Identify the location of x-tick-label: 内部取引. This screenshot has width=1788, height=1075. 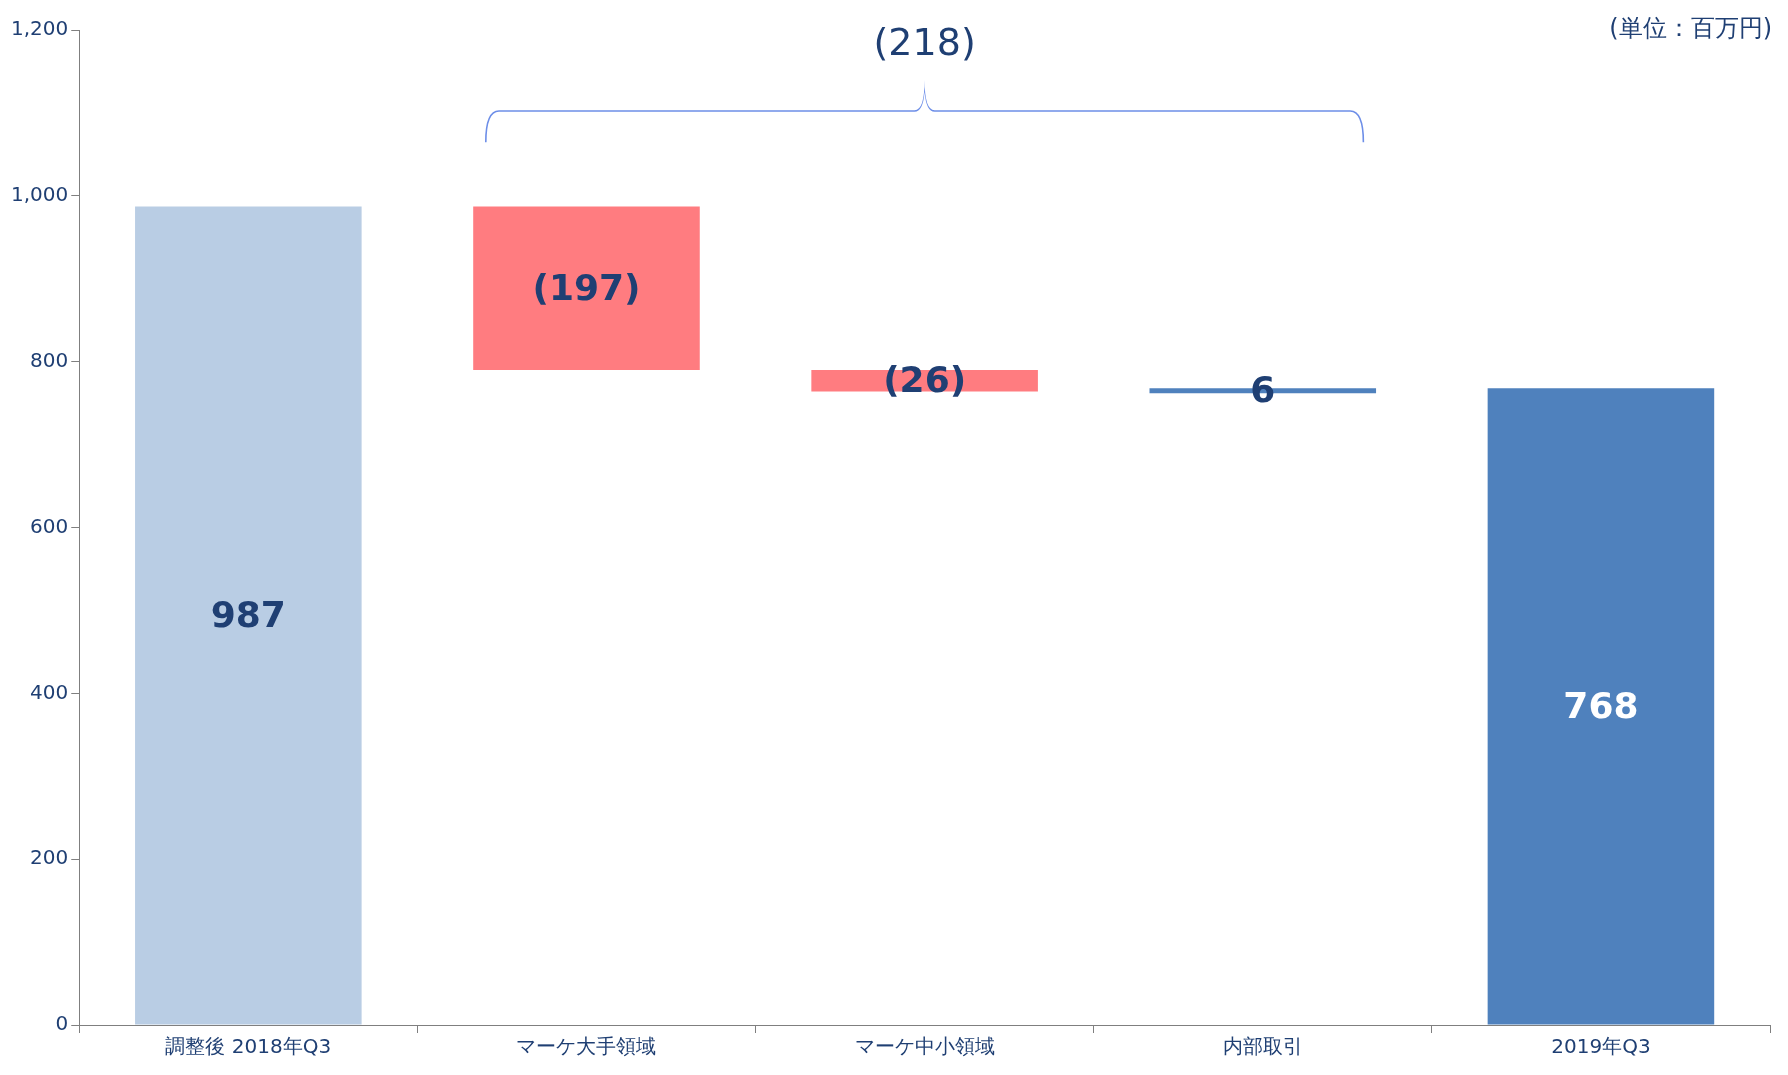
(1262, 1046).